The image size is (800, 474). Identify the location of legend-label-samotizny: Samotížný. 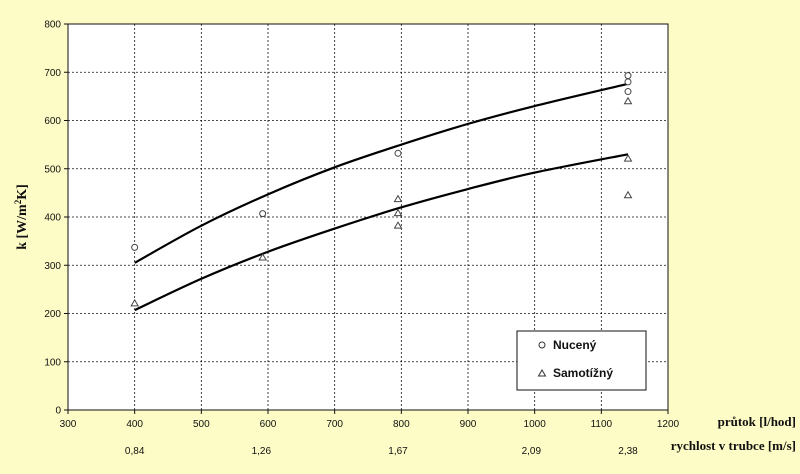
(583, 373).